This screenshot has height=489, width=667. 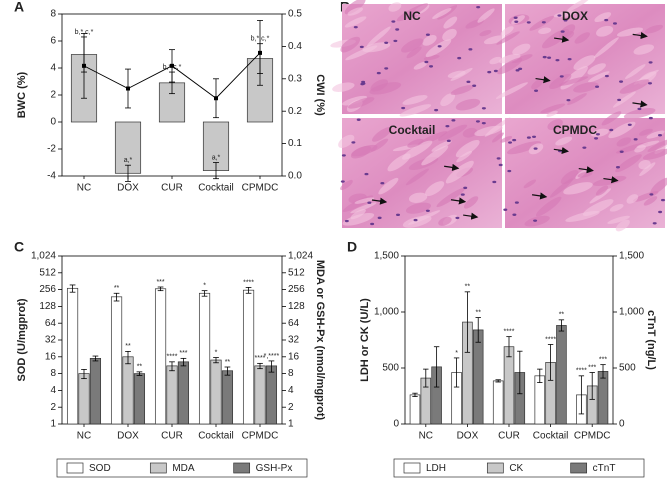 What do you see at coordinates (295, 78) in the screenshot?
I see `y2-tick-label: 0.3` at bounding box center [295, 78].